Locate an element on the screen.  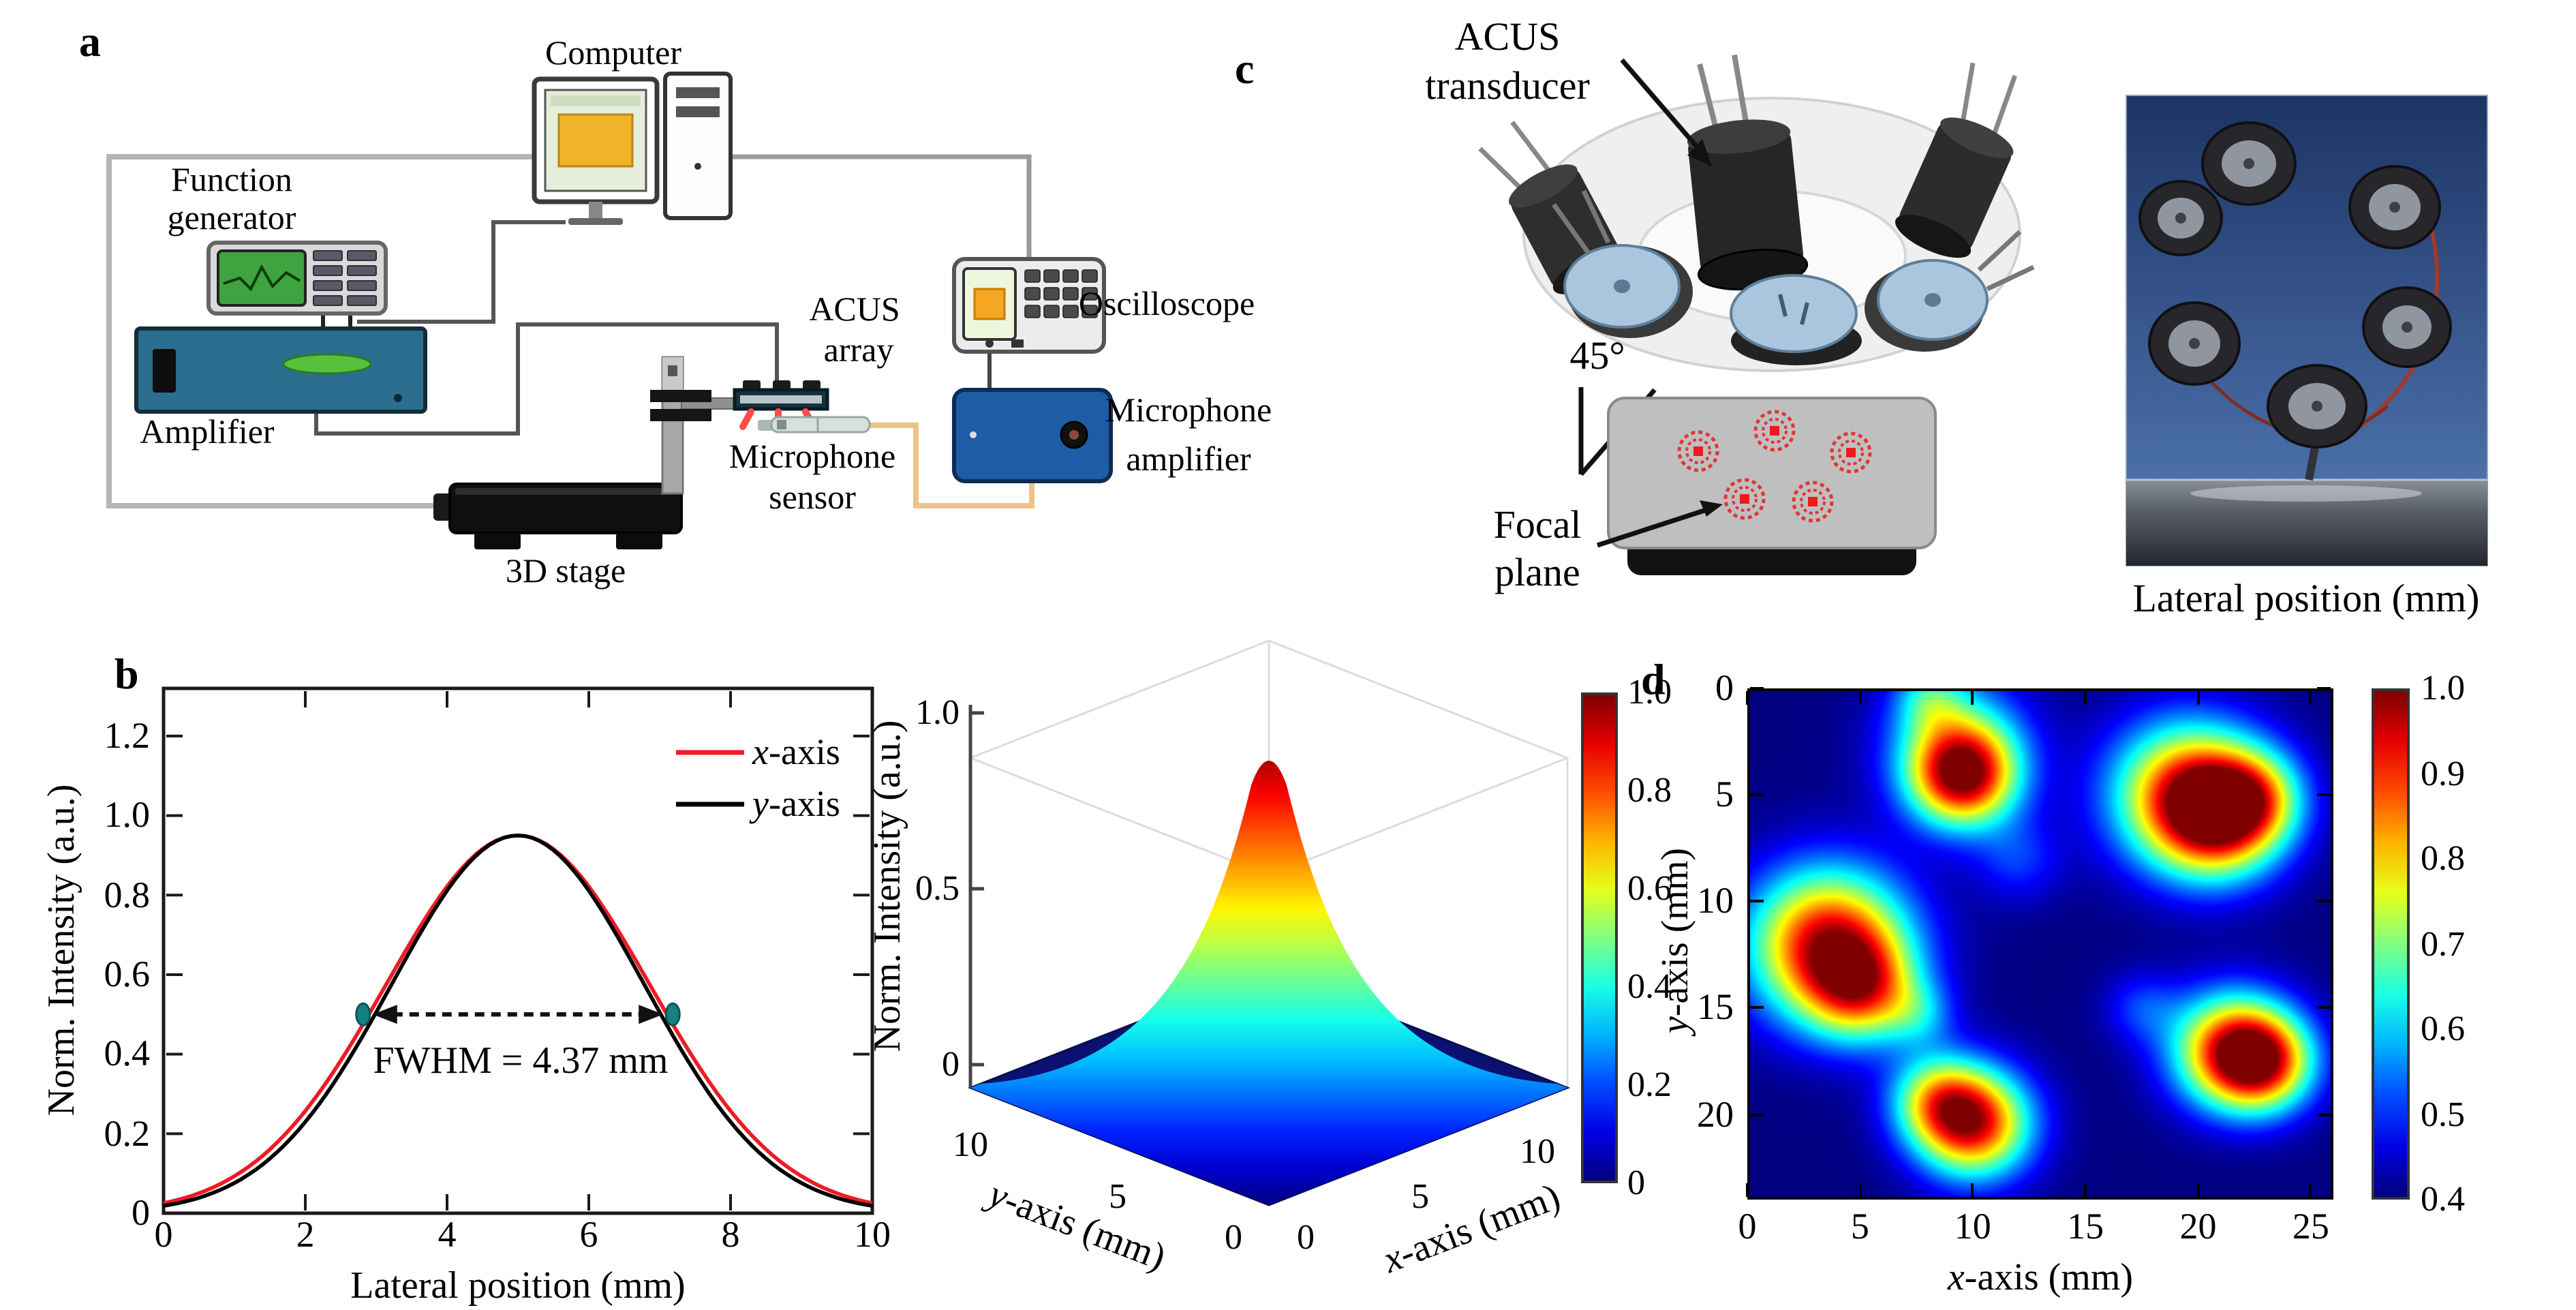
function-generator-icon is located at coordinates (297, 278).